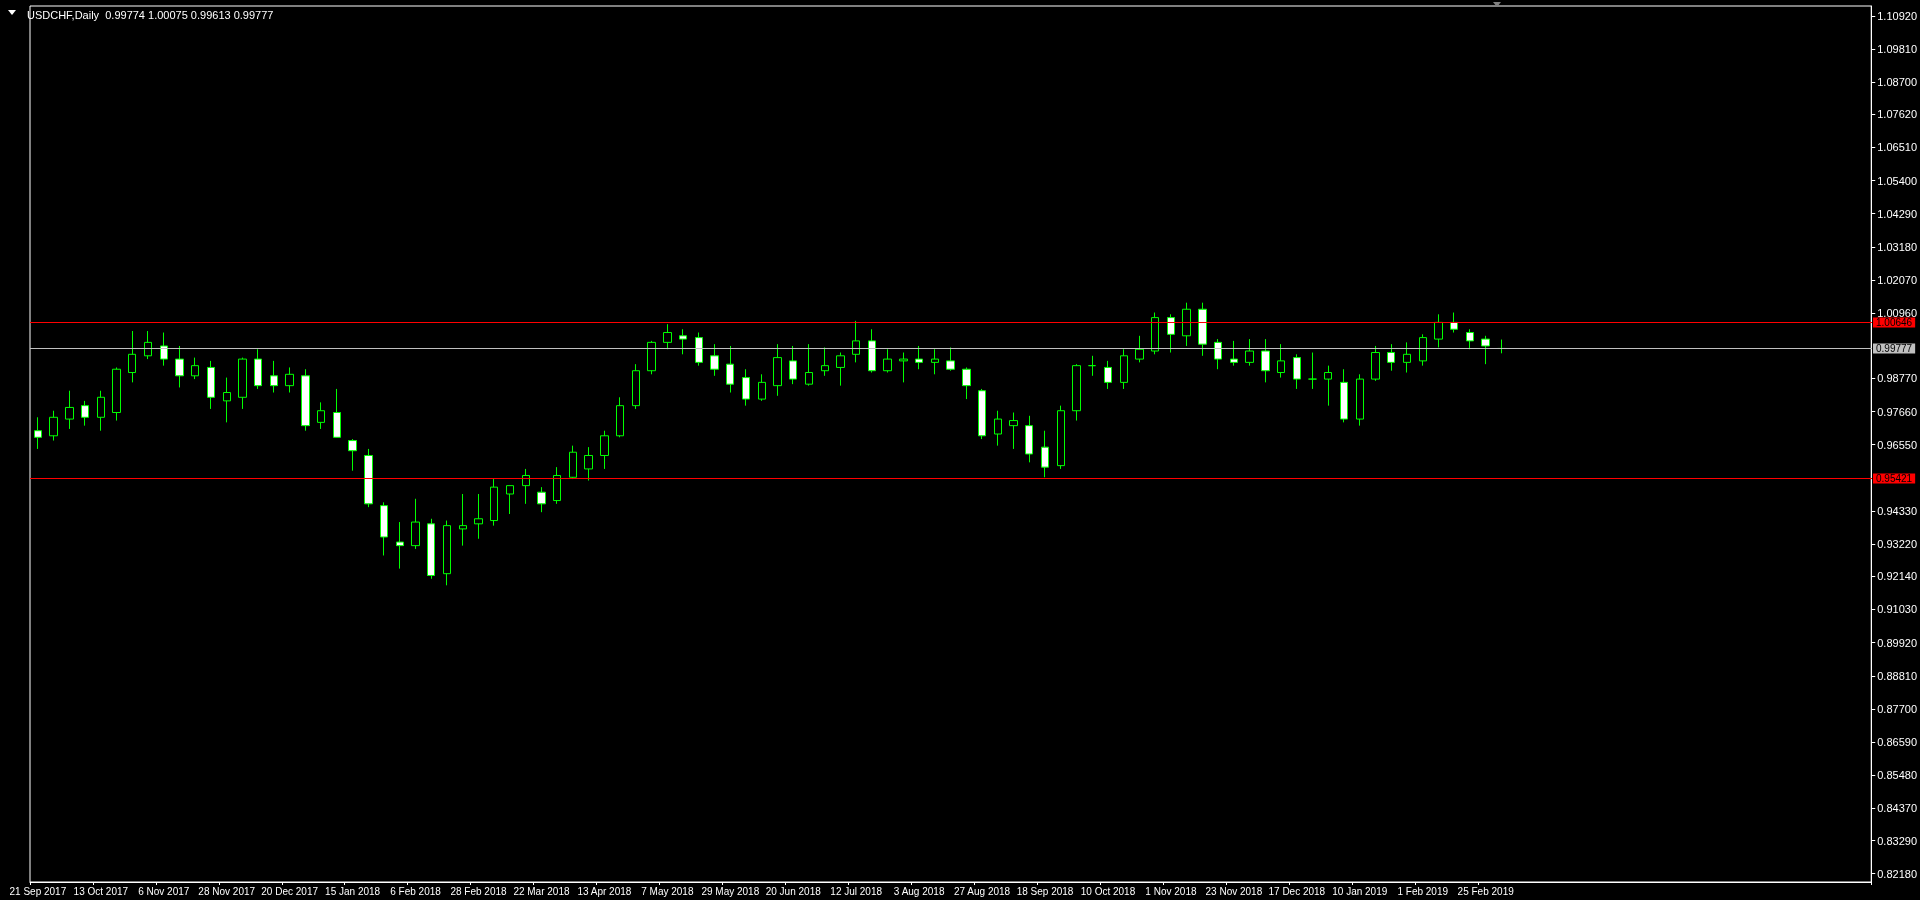 This screenshot has width=1920, height=900. What do you see at coordinates (1897, 246) in the screenshot?
I see `y-tick-label: 1.03180` at bounding box center [1897, 246].